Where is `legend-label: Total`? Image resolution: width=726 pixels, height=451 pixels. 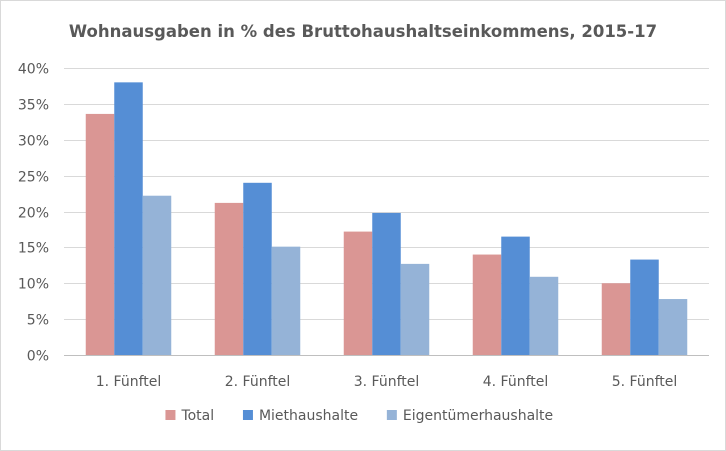
legend-label: Total is located at coordinates (197, 416).